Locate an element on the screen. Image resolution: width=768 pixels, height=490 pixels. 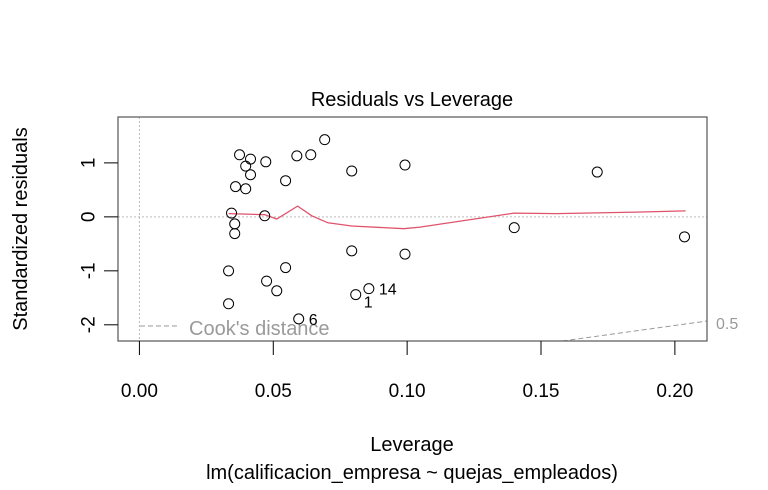
point-label: 6 is located at coordinates (313, 320).